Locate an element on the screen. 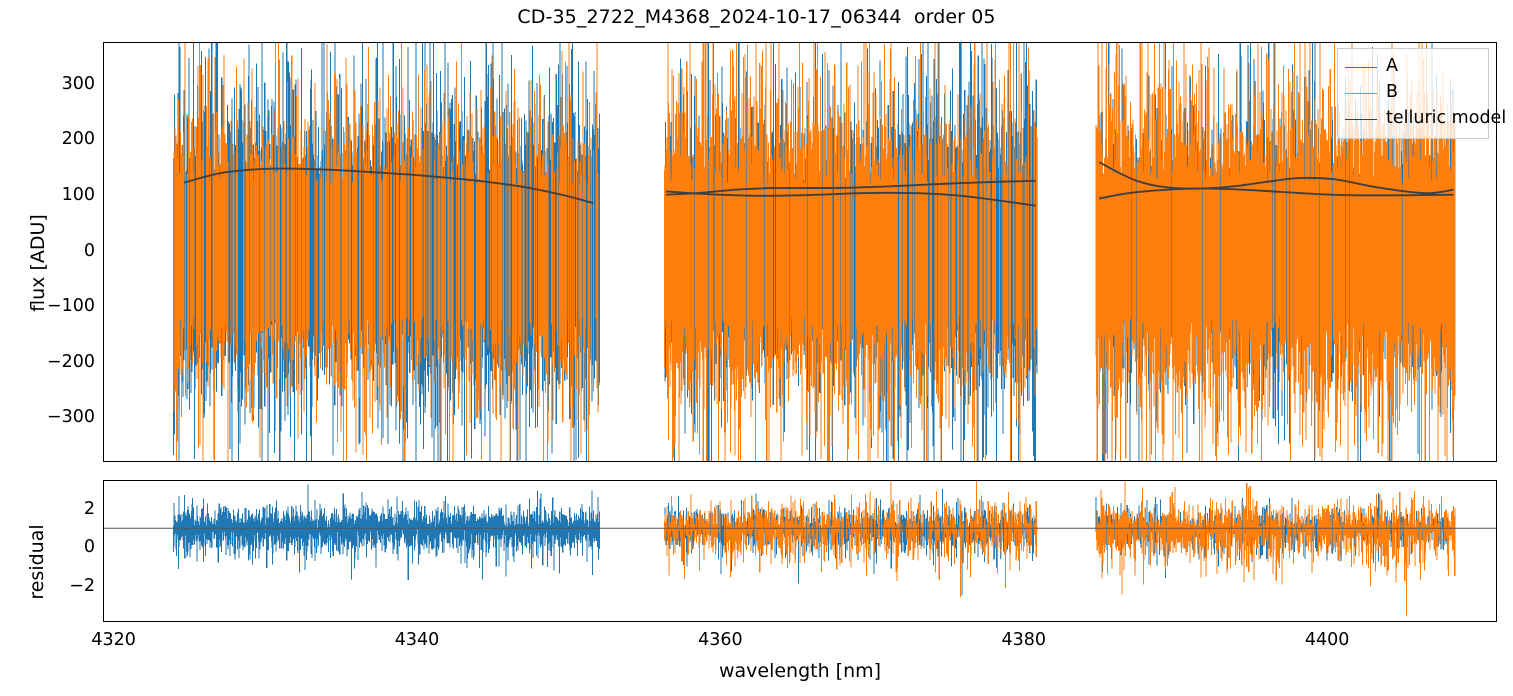  y-tick-label: 2 is located at coordinates (89, 508).